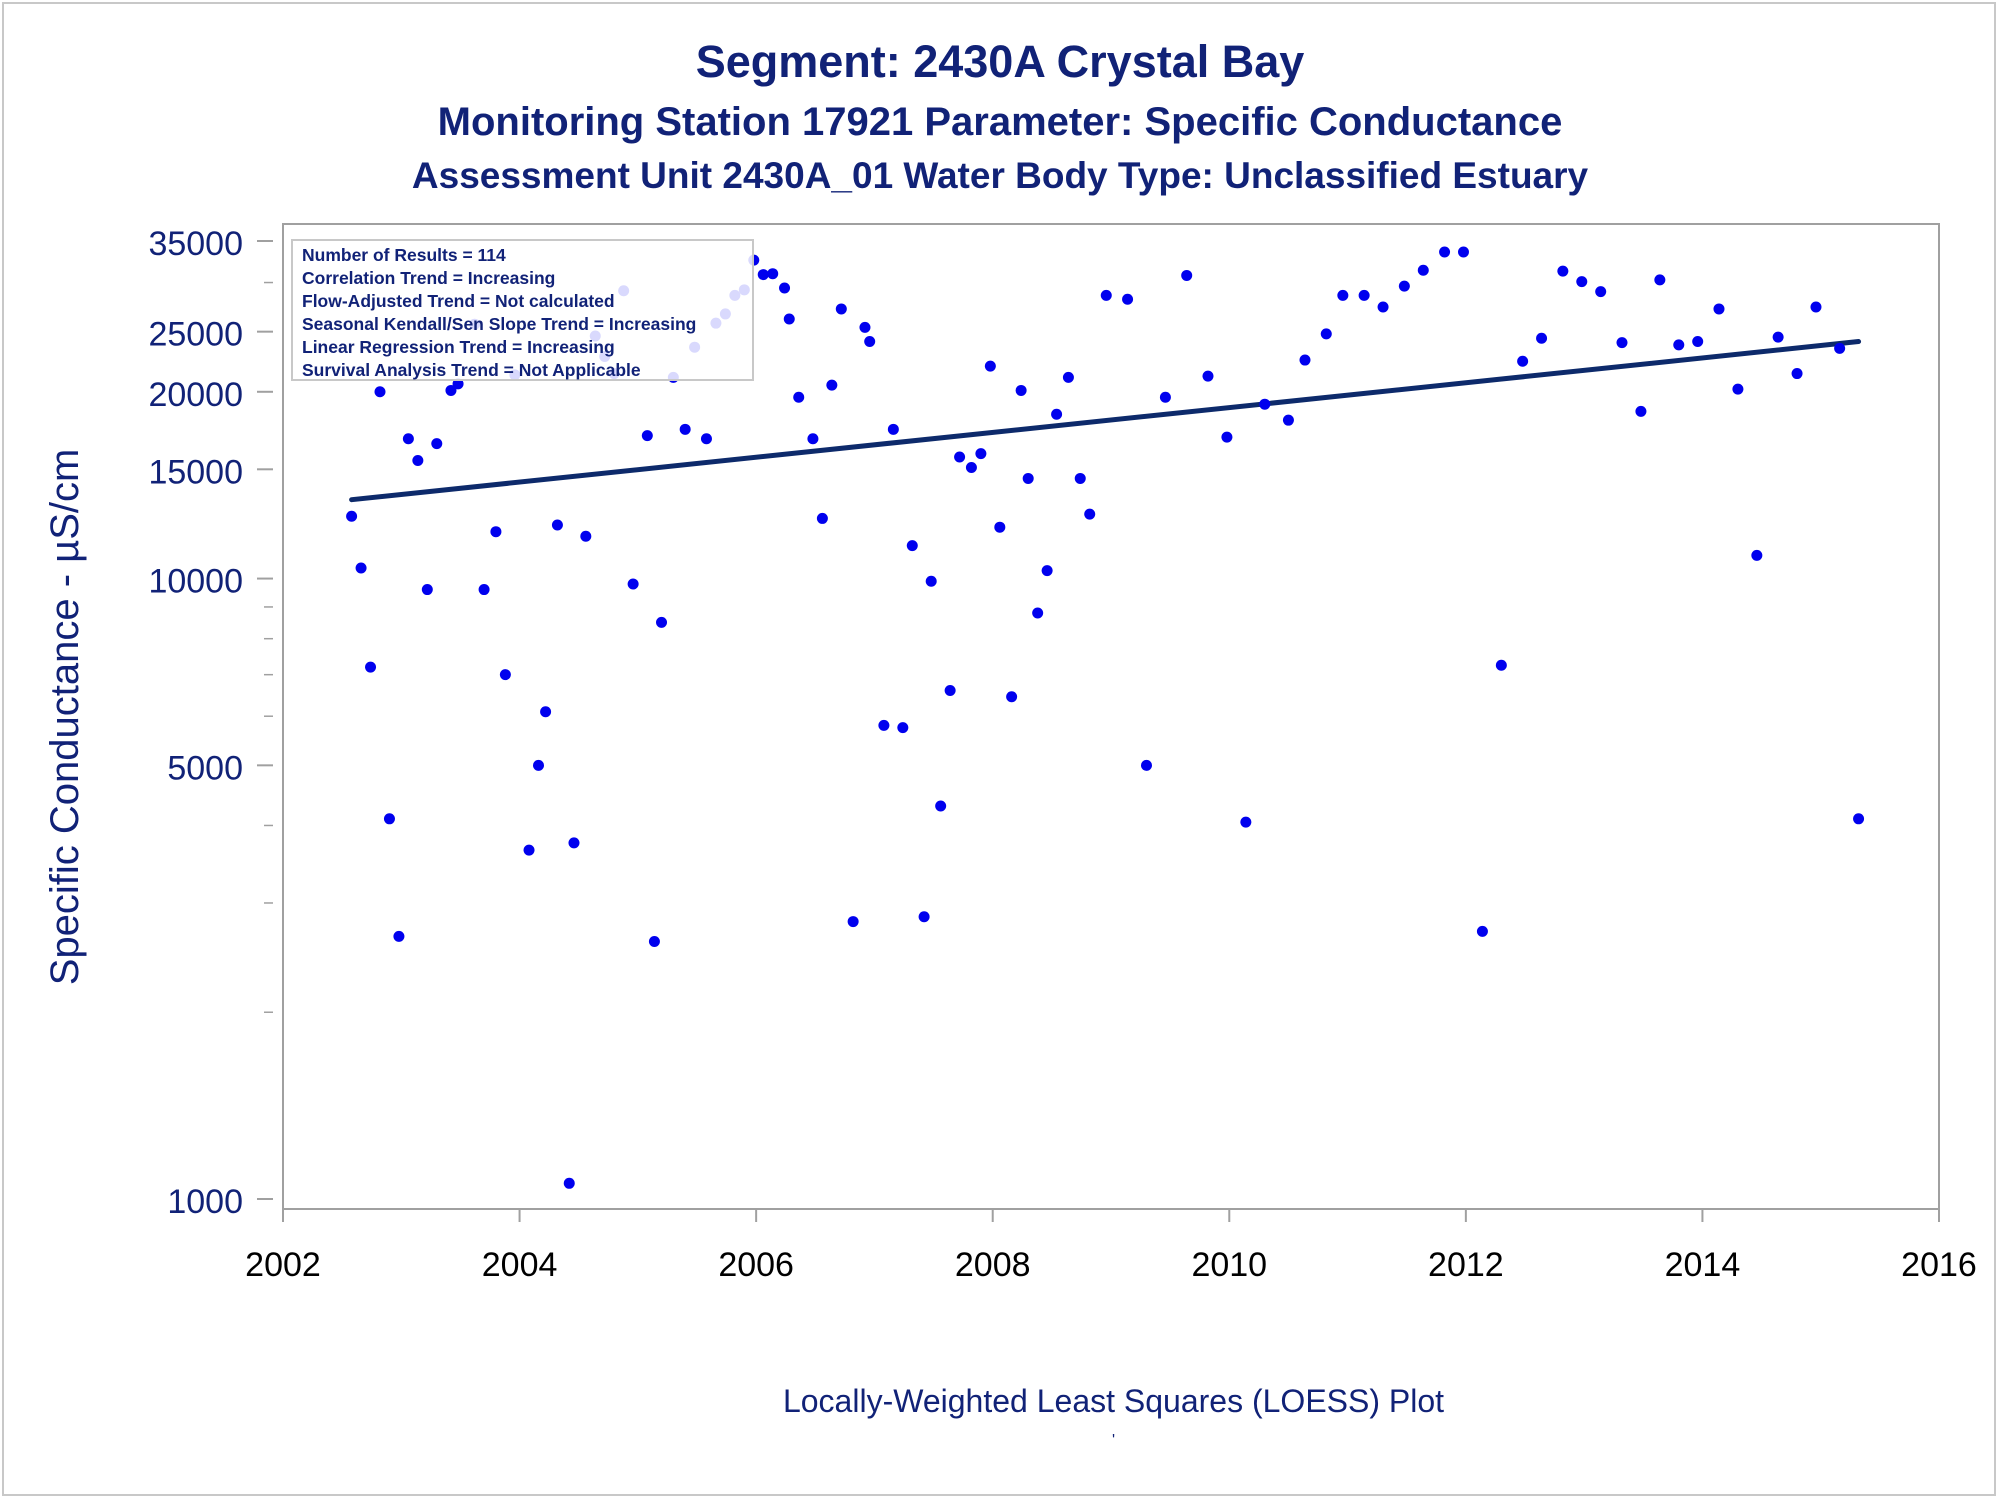  What do you see at coordinates (1229, 1265) in the screenshot?
I see `x-tick-label: 2010` at bounding box center [1229, 1265].